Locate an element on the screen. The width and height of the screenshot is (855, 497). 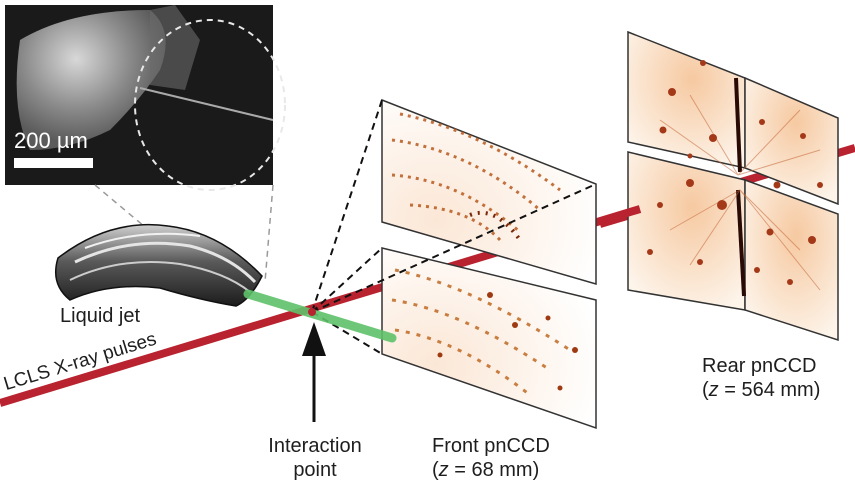
front-pnccd-name: Front pnCCD is located at coordinates (491, 446).